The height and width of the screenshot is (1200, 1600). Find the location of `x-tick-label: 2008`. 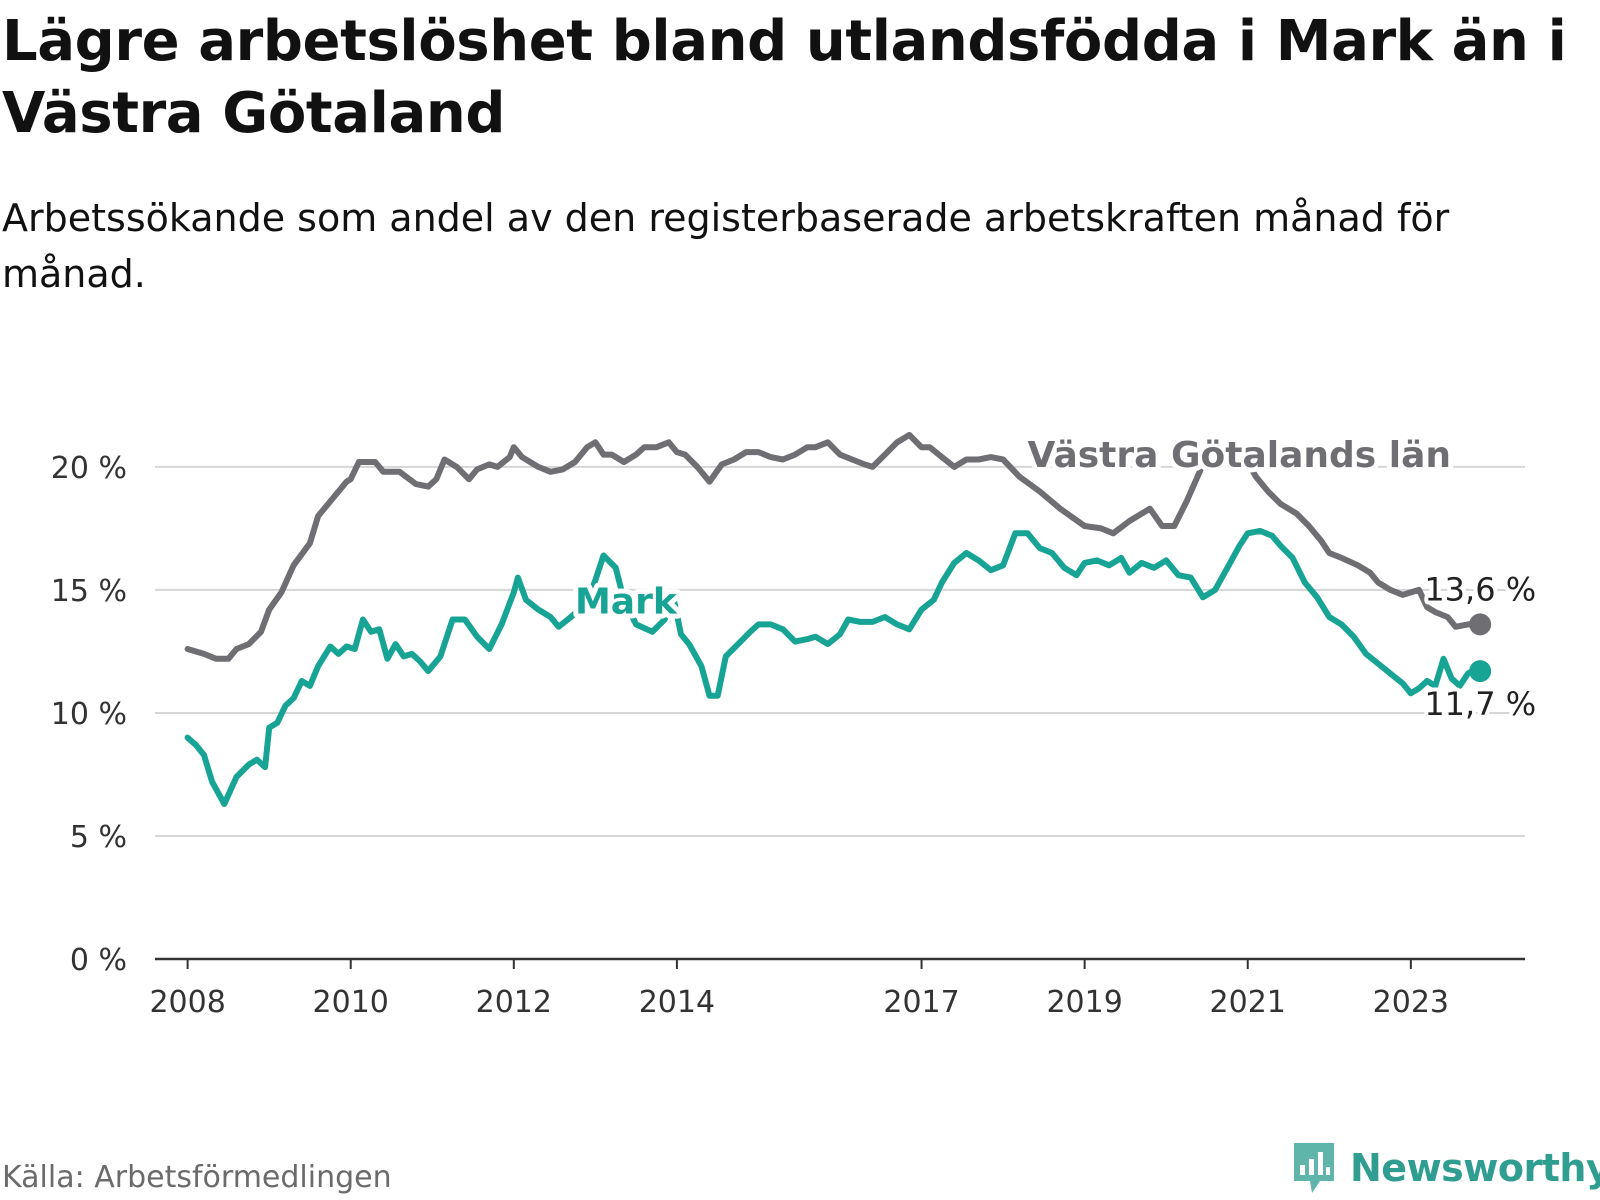

x-tick-label: 2008 is located at coordinates (187, 1002).